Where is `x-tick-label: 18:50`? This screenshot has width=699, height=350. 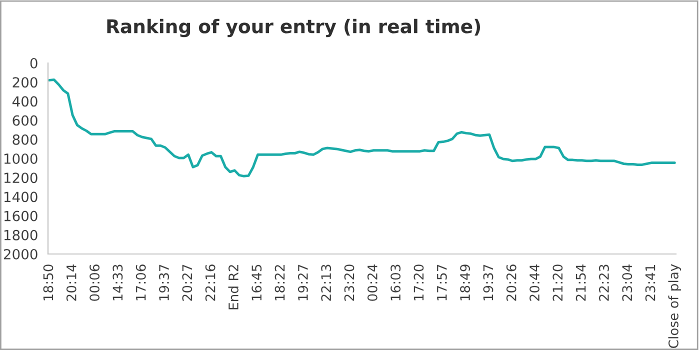
x-tick-label: 18:50 is located at coordinates (48, 282).